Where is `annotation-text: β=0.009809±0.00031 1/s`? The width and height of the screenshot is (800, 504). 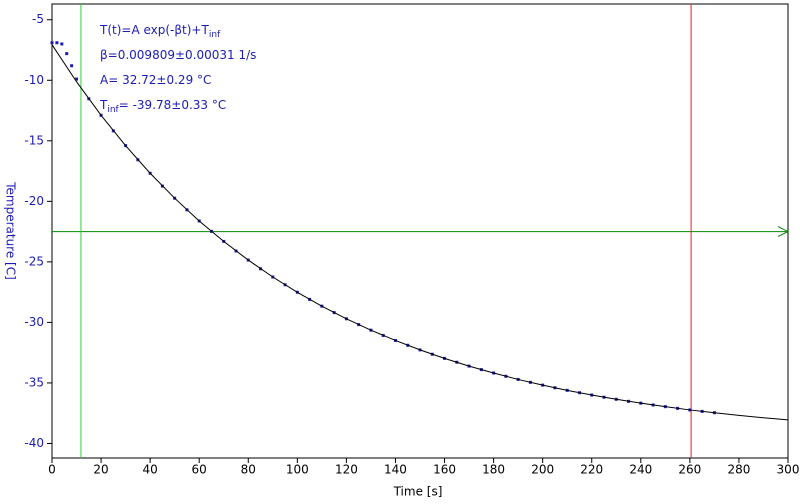
annotation-text: β=0.009809±0.00031 1/s is located at coordinates (178, 55).